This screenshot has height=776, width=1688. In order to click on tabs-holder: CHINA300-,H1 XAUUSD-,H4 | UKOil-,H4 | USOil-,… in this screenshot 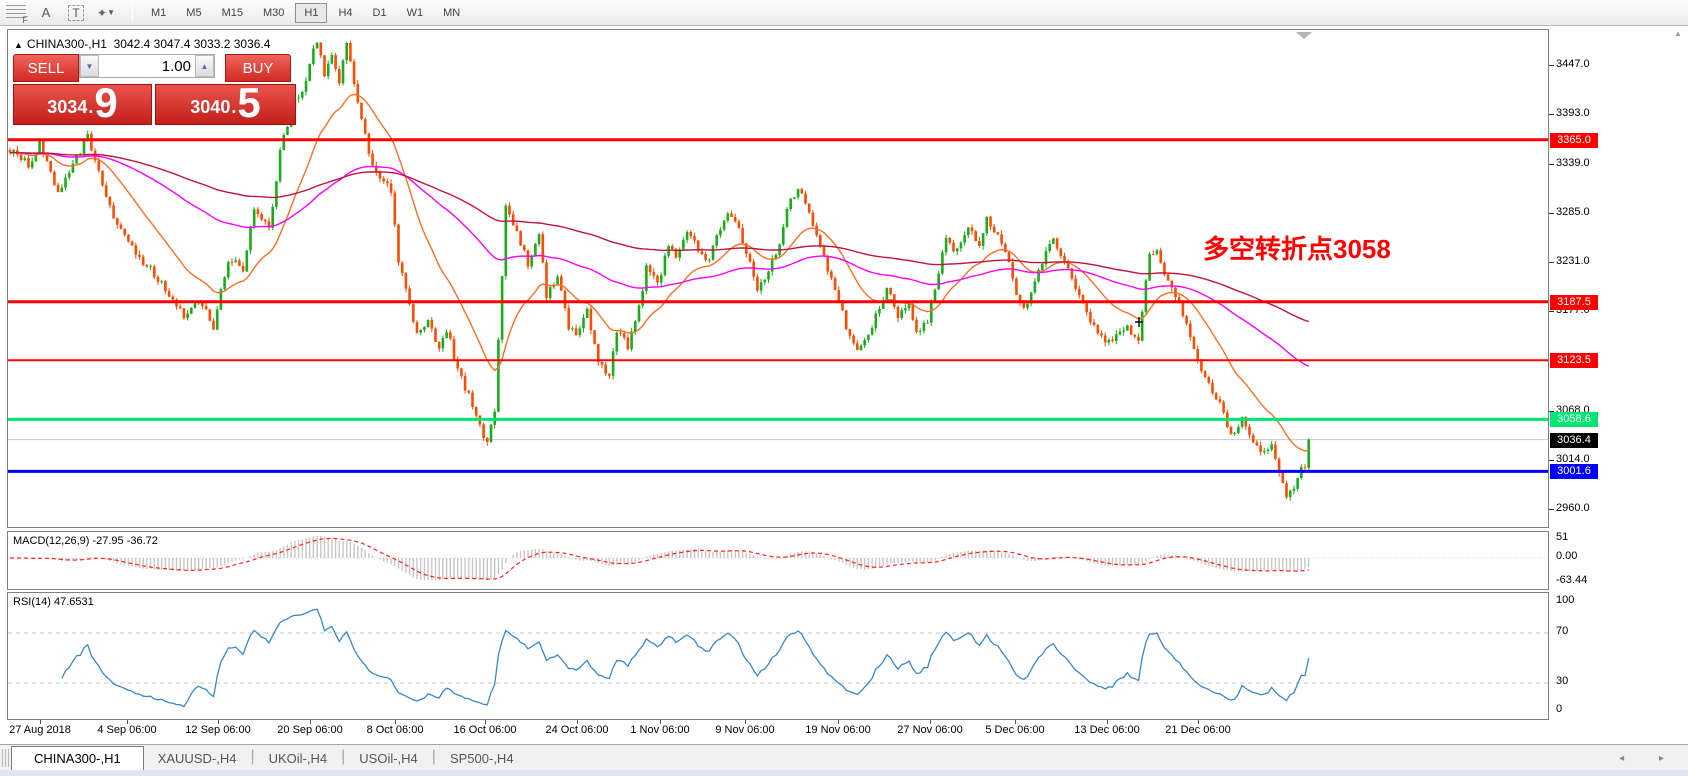, I will do `click(269, 758)`.